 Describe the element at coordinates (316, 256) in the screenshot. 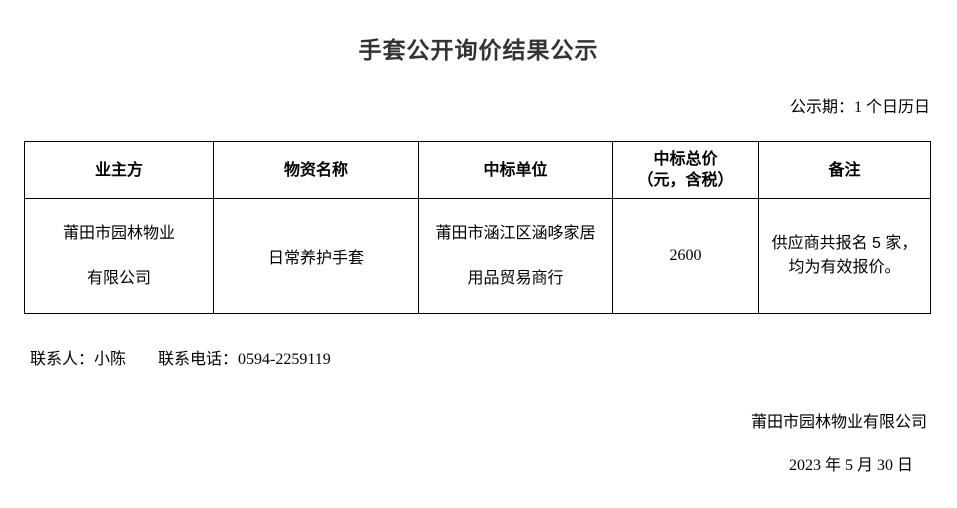

I see `table-cell-material: 日常养护手套` at that location.